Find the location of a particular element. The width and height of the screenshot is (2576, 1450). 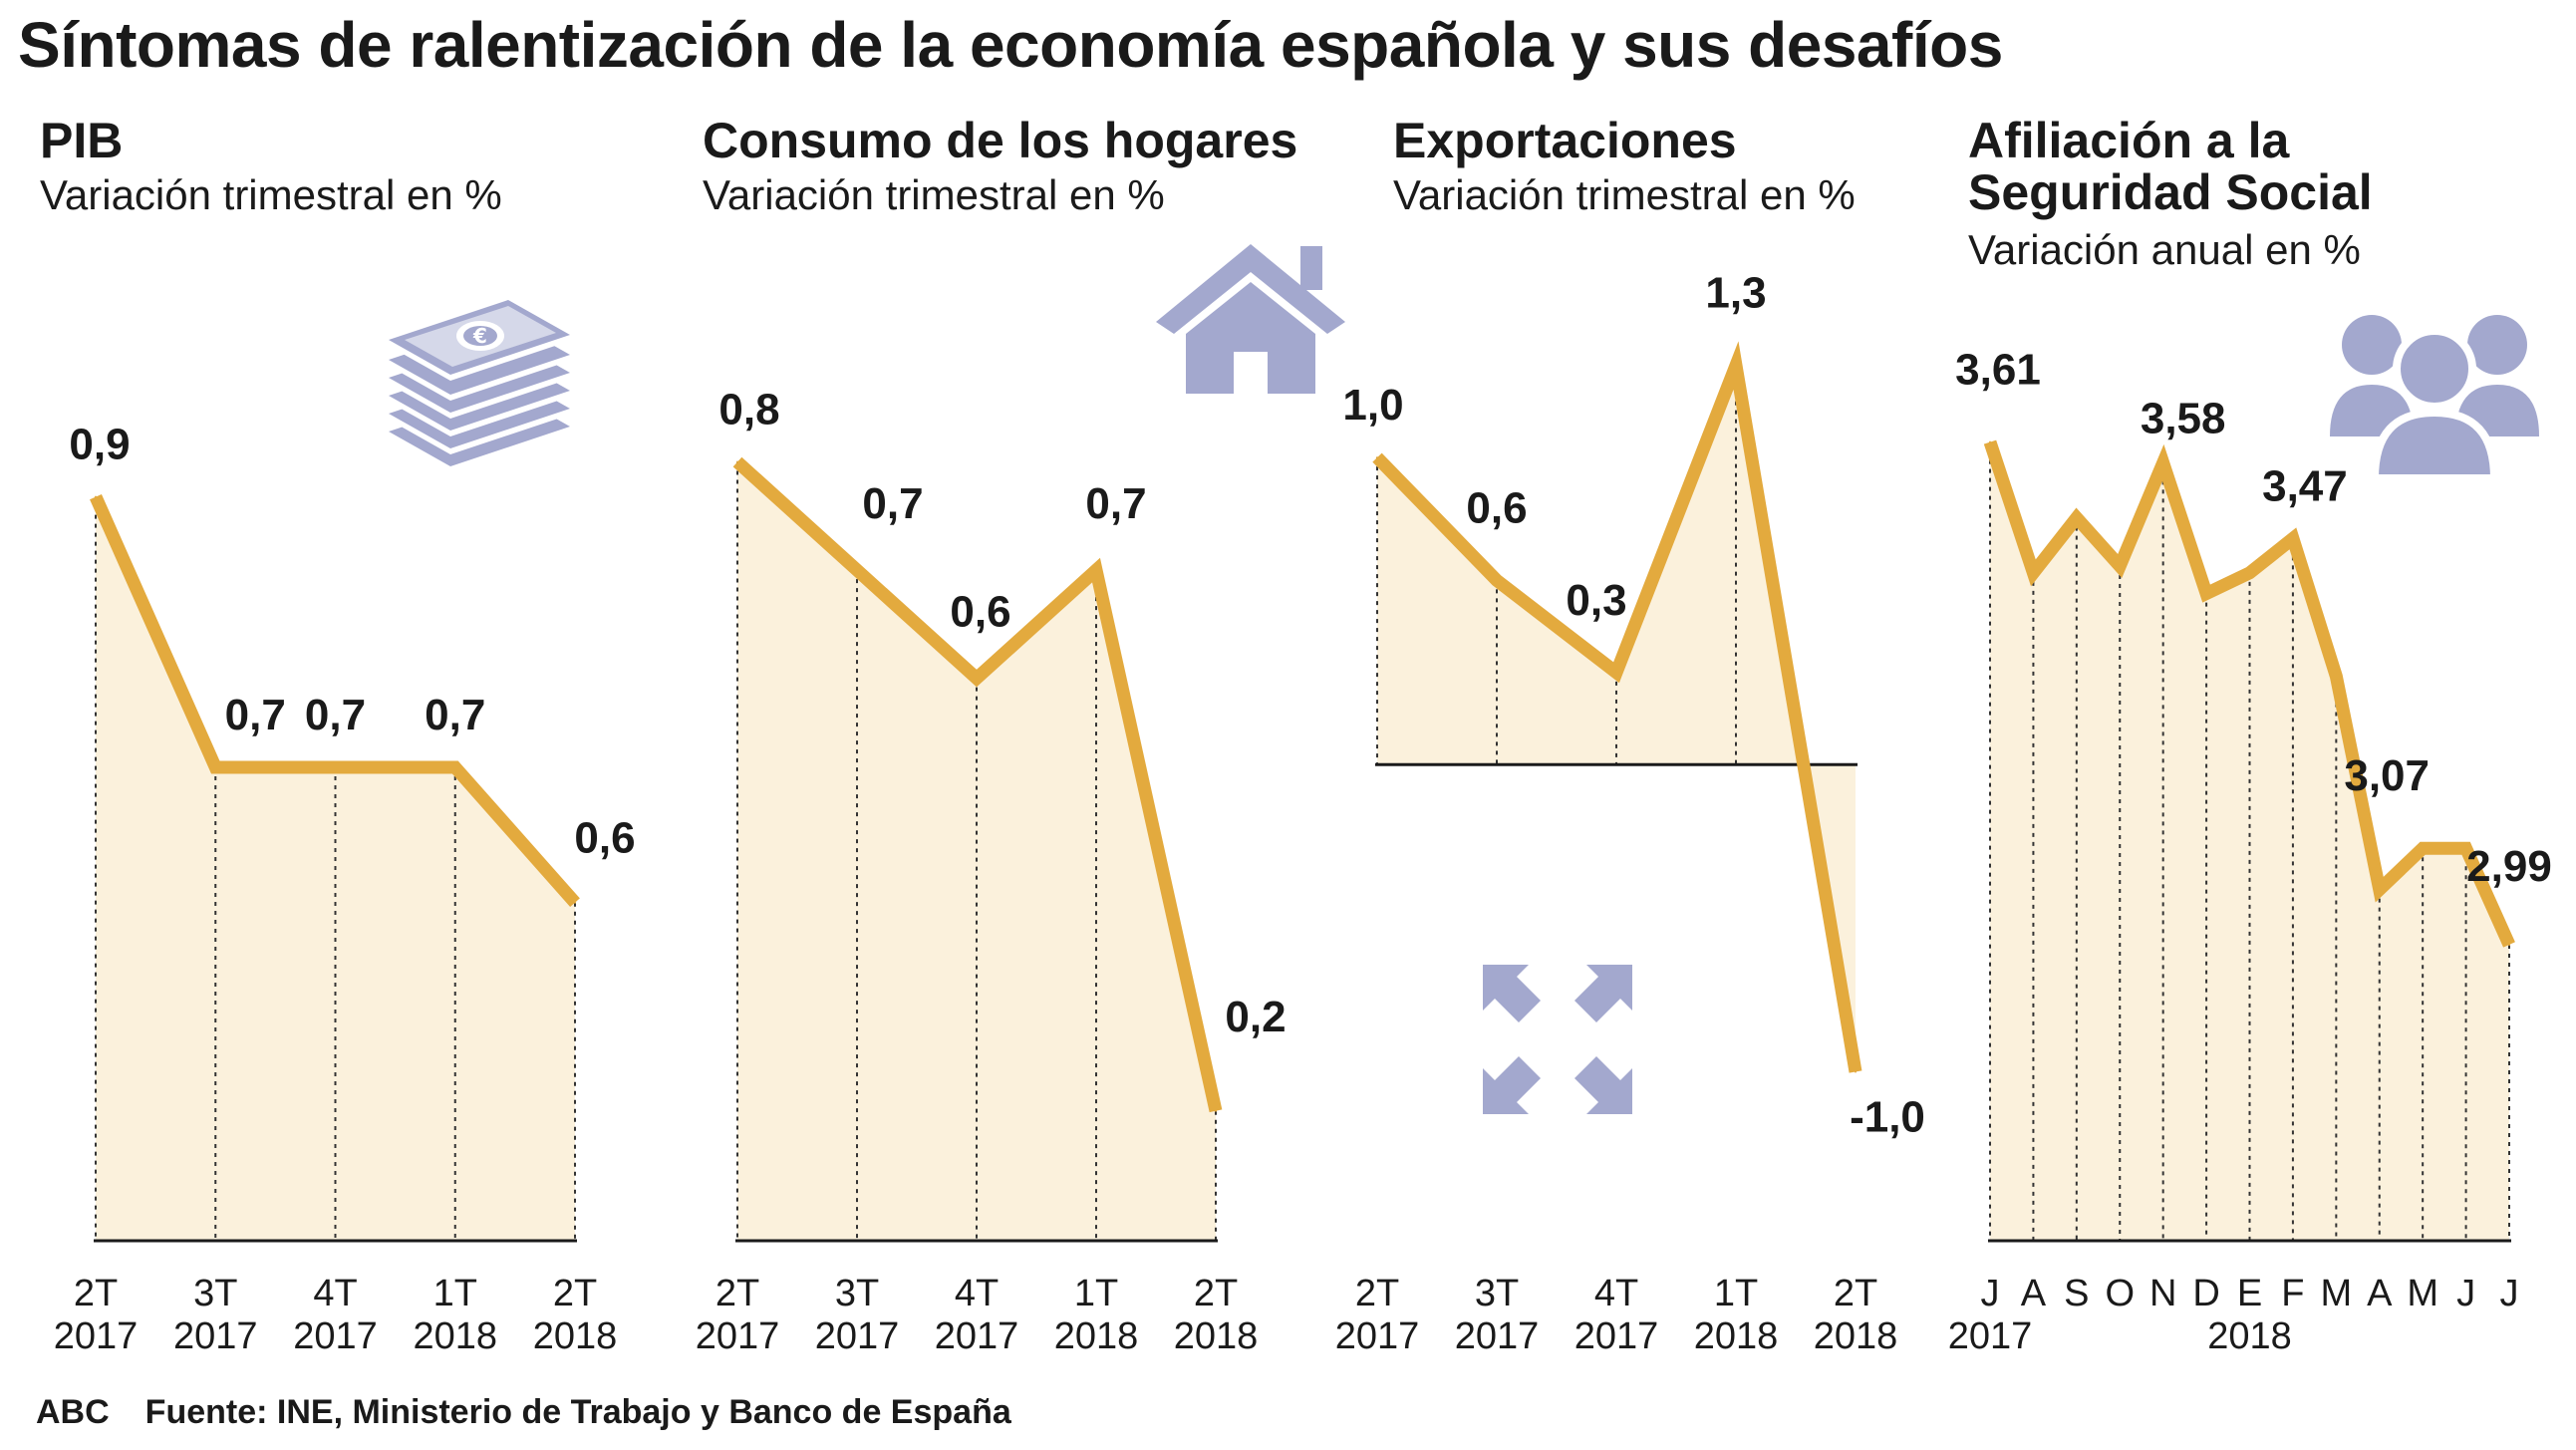

panel-title: Exportaciones is located at coordinates (1565, 140).